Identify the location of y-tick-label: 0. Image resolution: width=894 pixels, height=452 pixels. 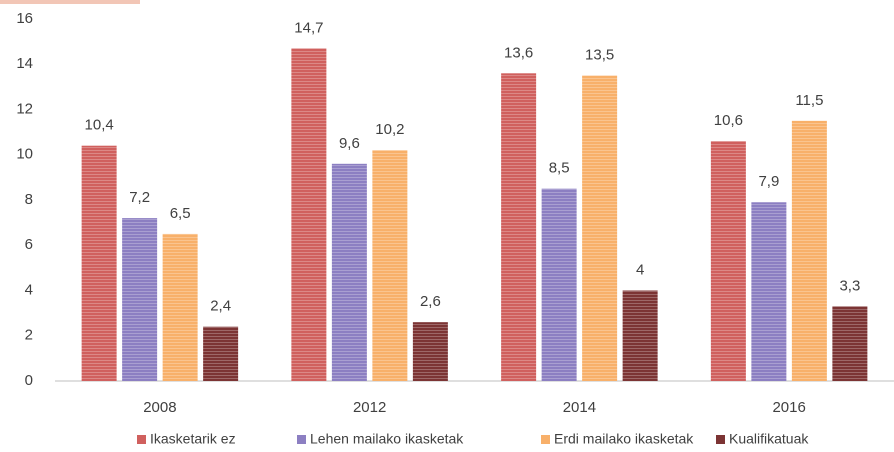
(29, 380).